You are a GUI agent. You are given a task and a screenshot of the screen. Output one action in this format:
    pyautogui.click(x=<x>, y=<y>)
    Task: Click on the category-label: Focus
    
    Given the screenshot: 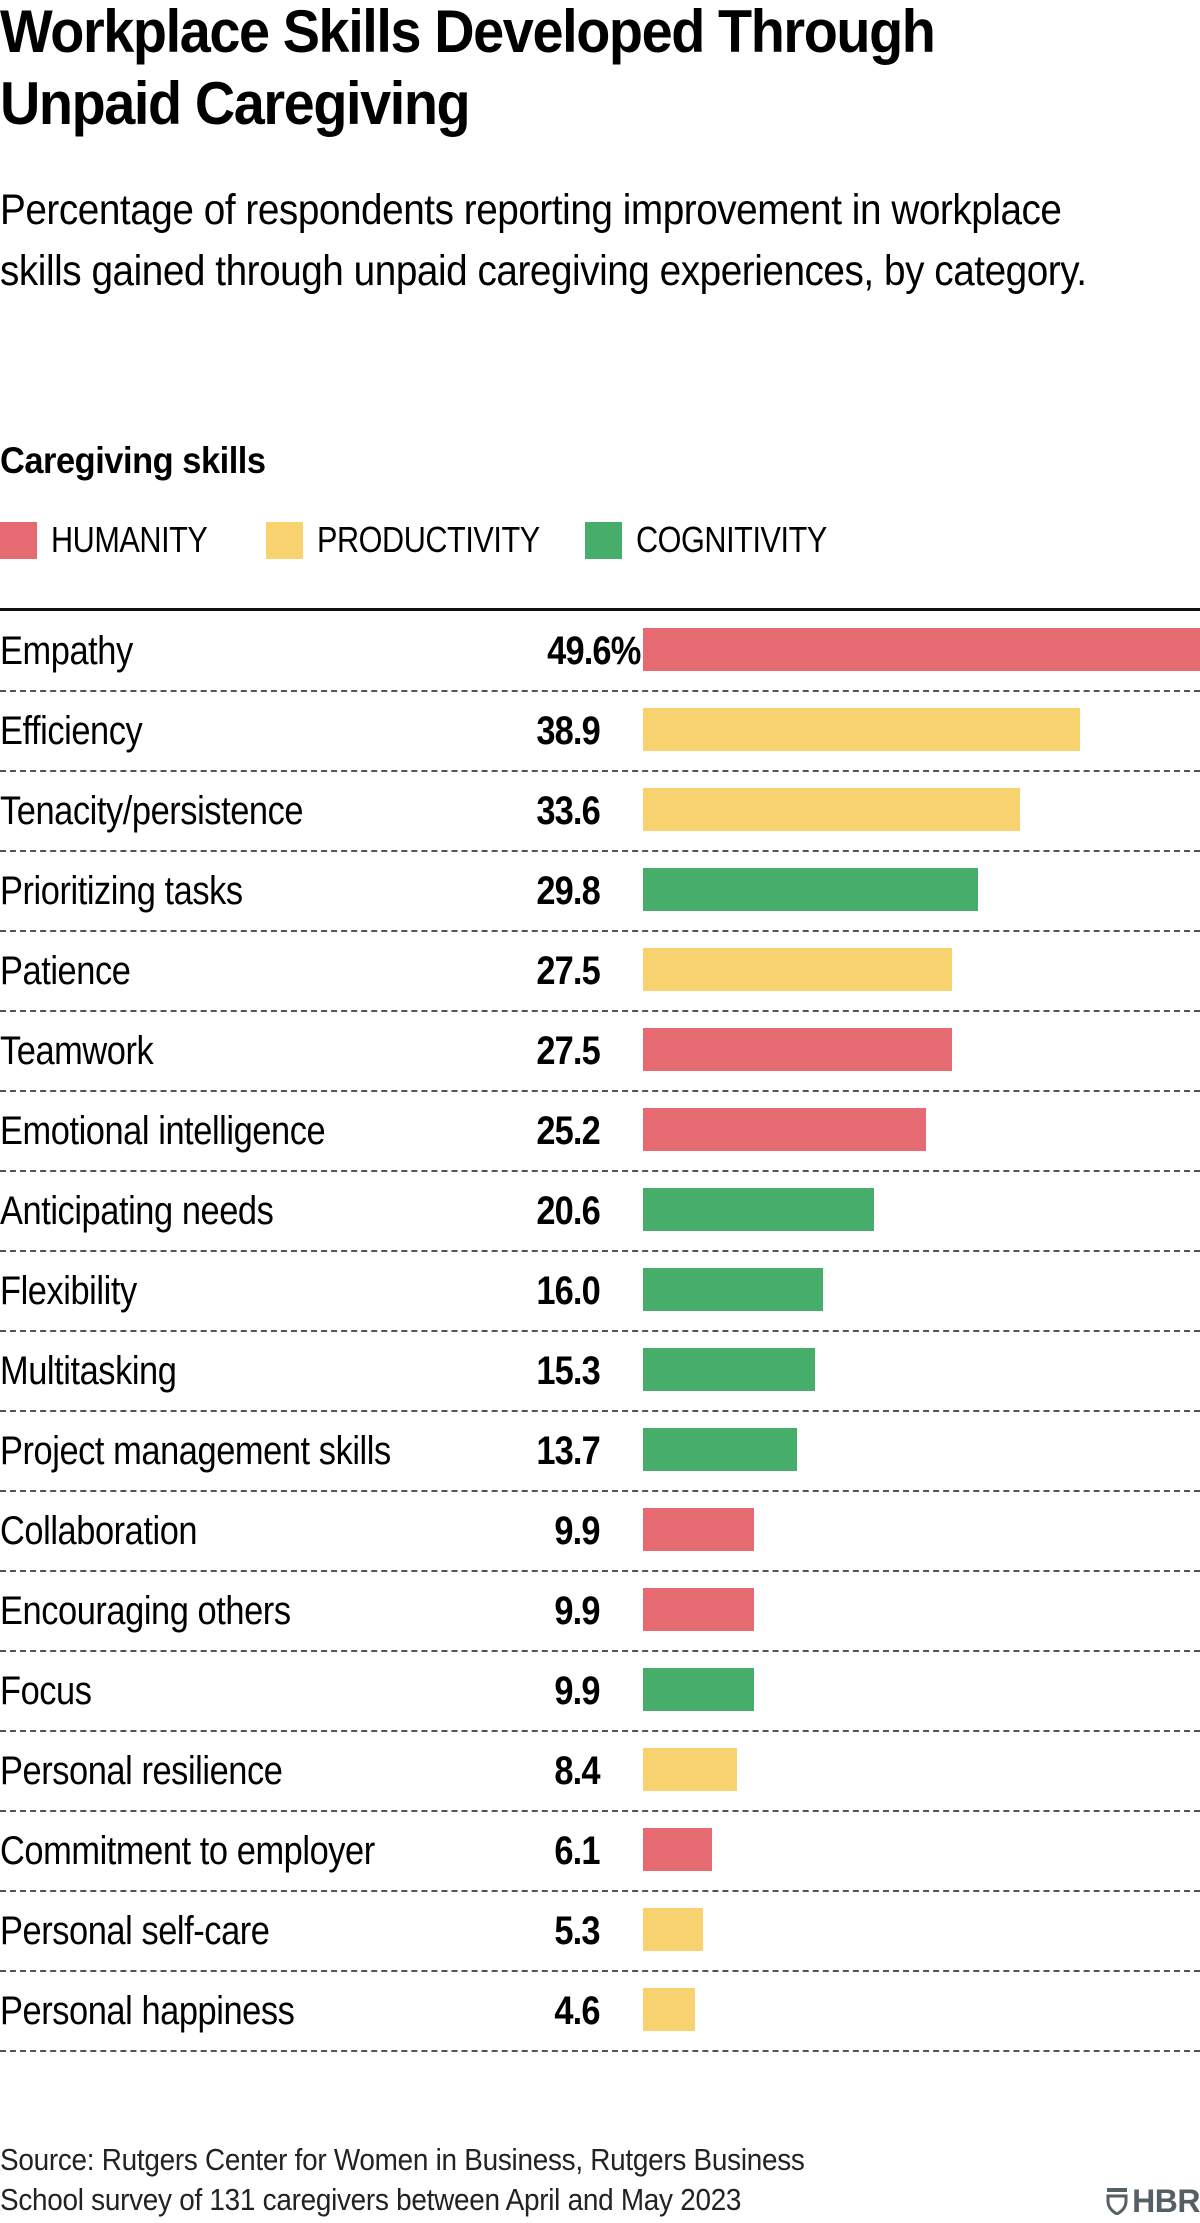 What is the action you would take?
    pyautogui.click(x=46, y=1691)
    